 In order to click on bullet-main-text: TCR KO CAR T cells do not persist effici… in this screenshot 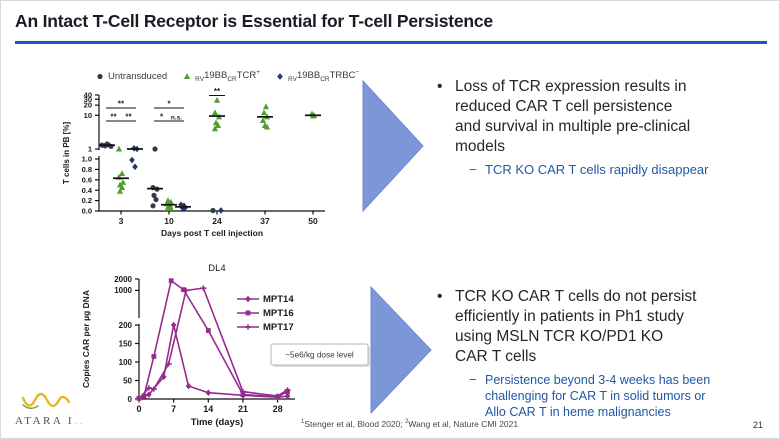, I will do `click(576, 327)`.